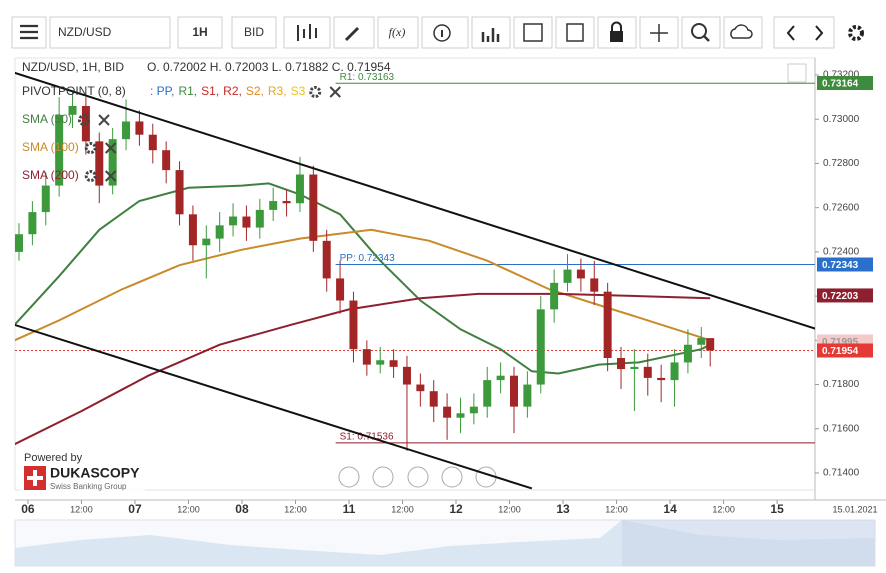 The width and height of the screenshot is (886, 573). What do you see at coordinates (187, 91) in the screenshot?
I see `indicator-item: R1,` at bounding box center [187, 91].